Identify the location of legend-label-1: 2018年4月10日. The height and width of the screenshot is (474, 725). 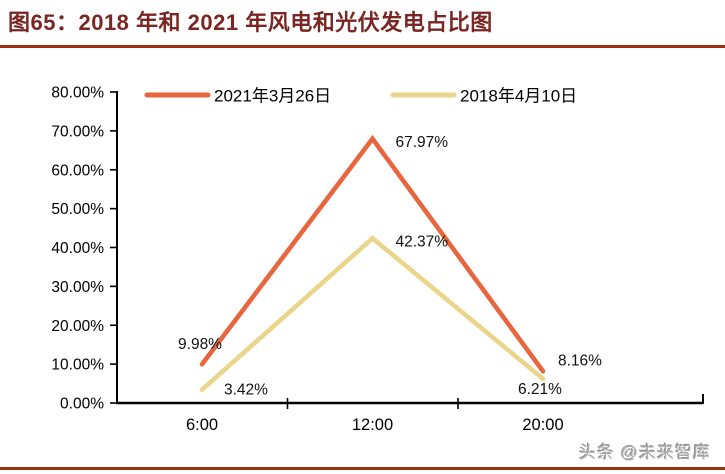
(518, 96).